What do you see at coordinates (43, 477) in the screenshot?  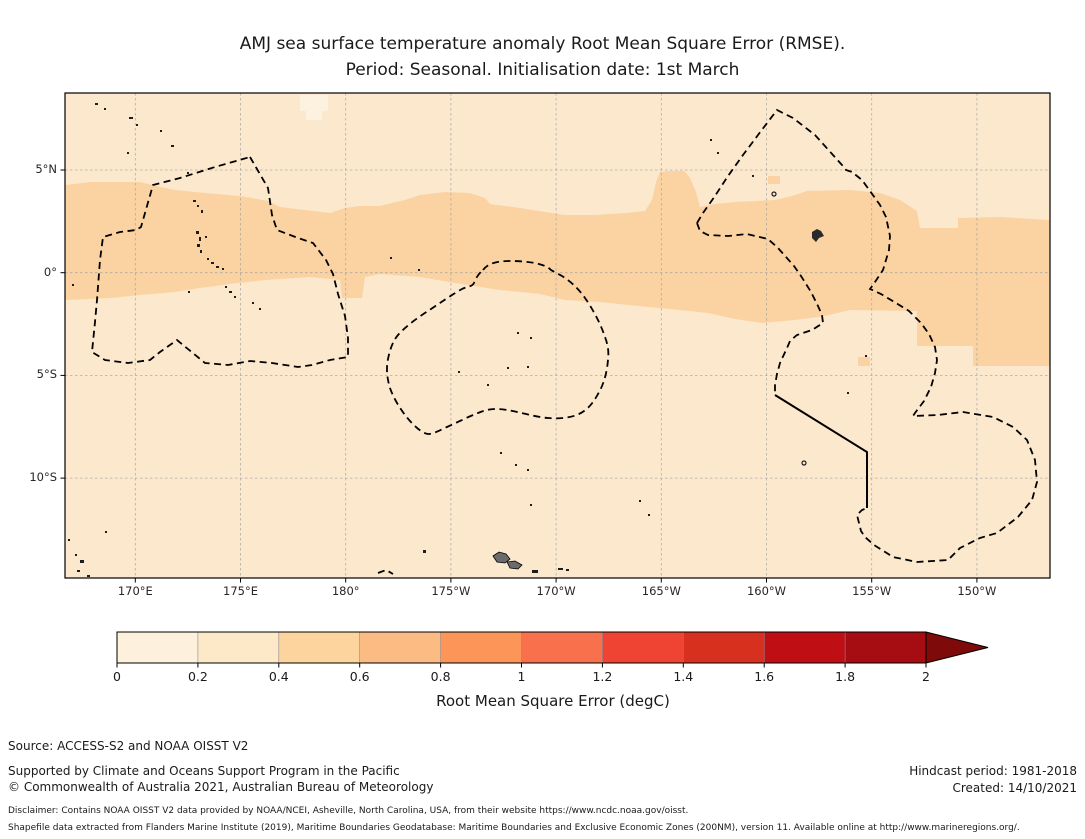 I see `y-tick-label: 10°S` at bounding box center [43, 477].